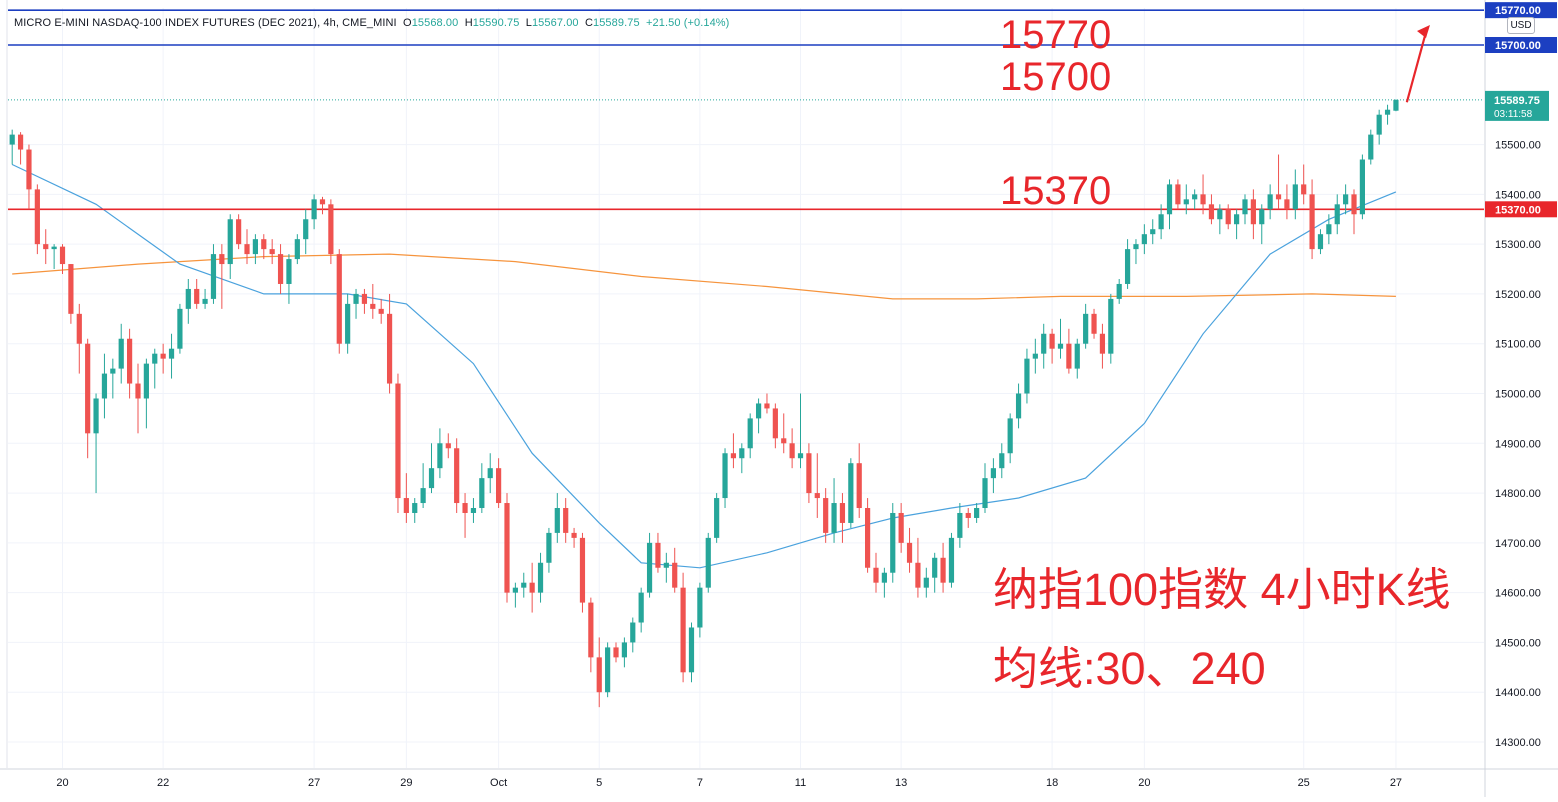  Describe the element at coordinates (1416, 67) in the screenshot. I see `arrow-shaft` at that location.